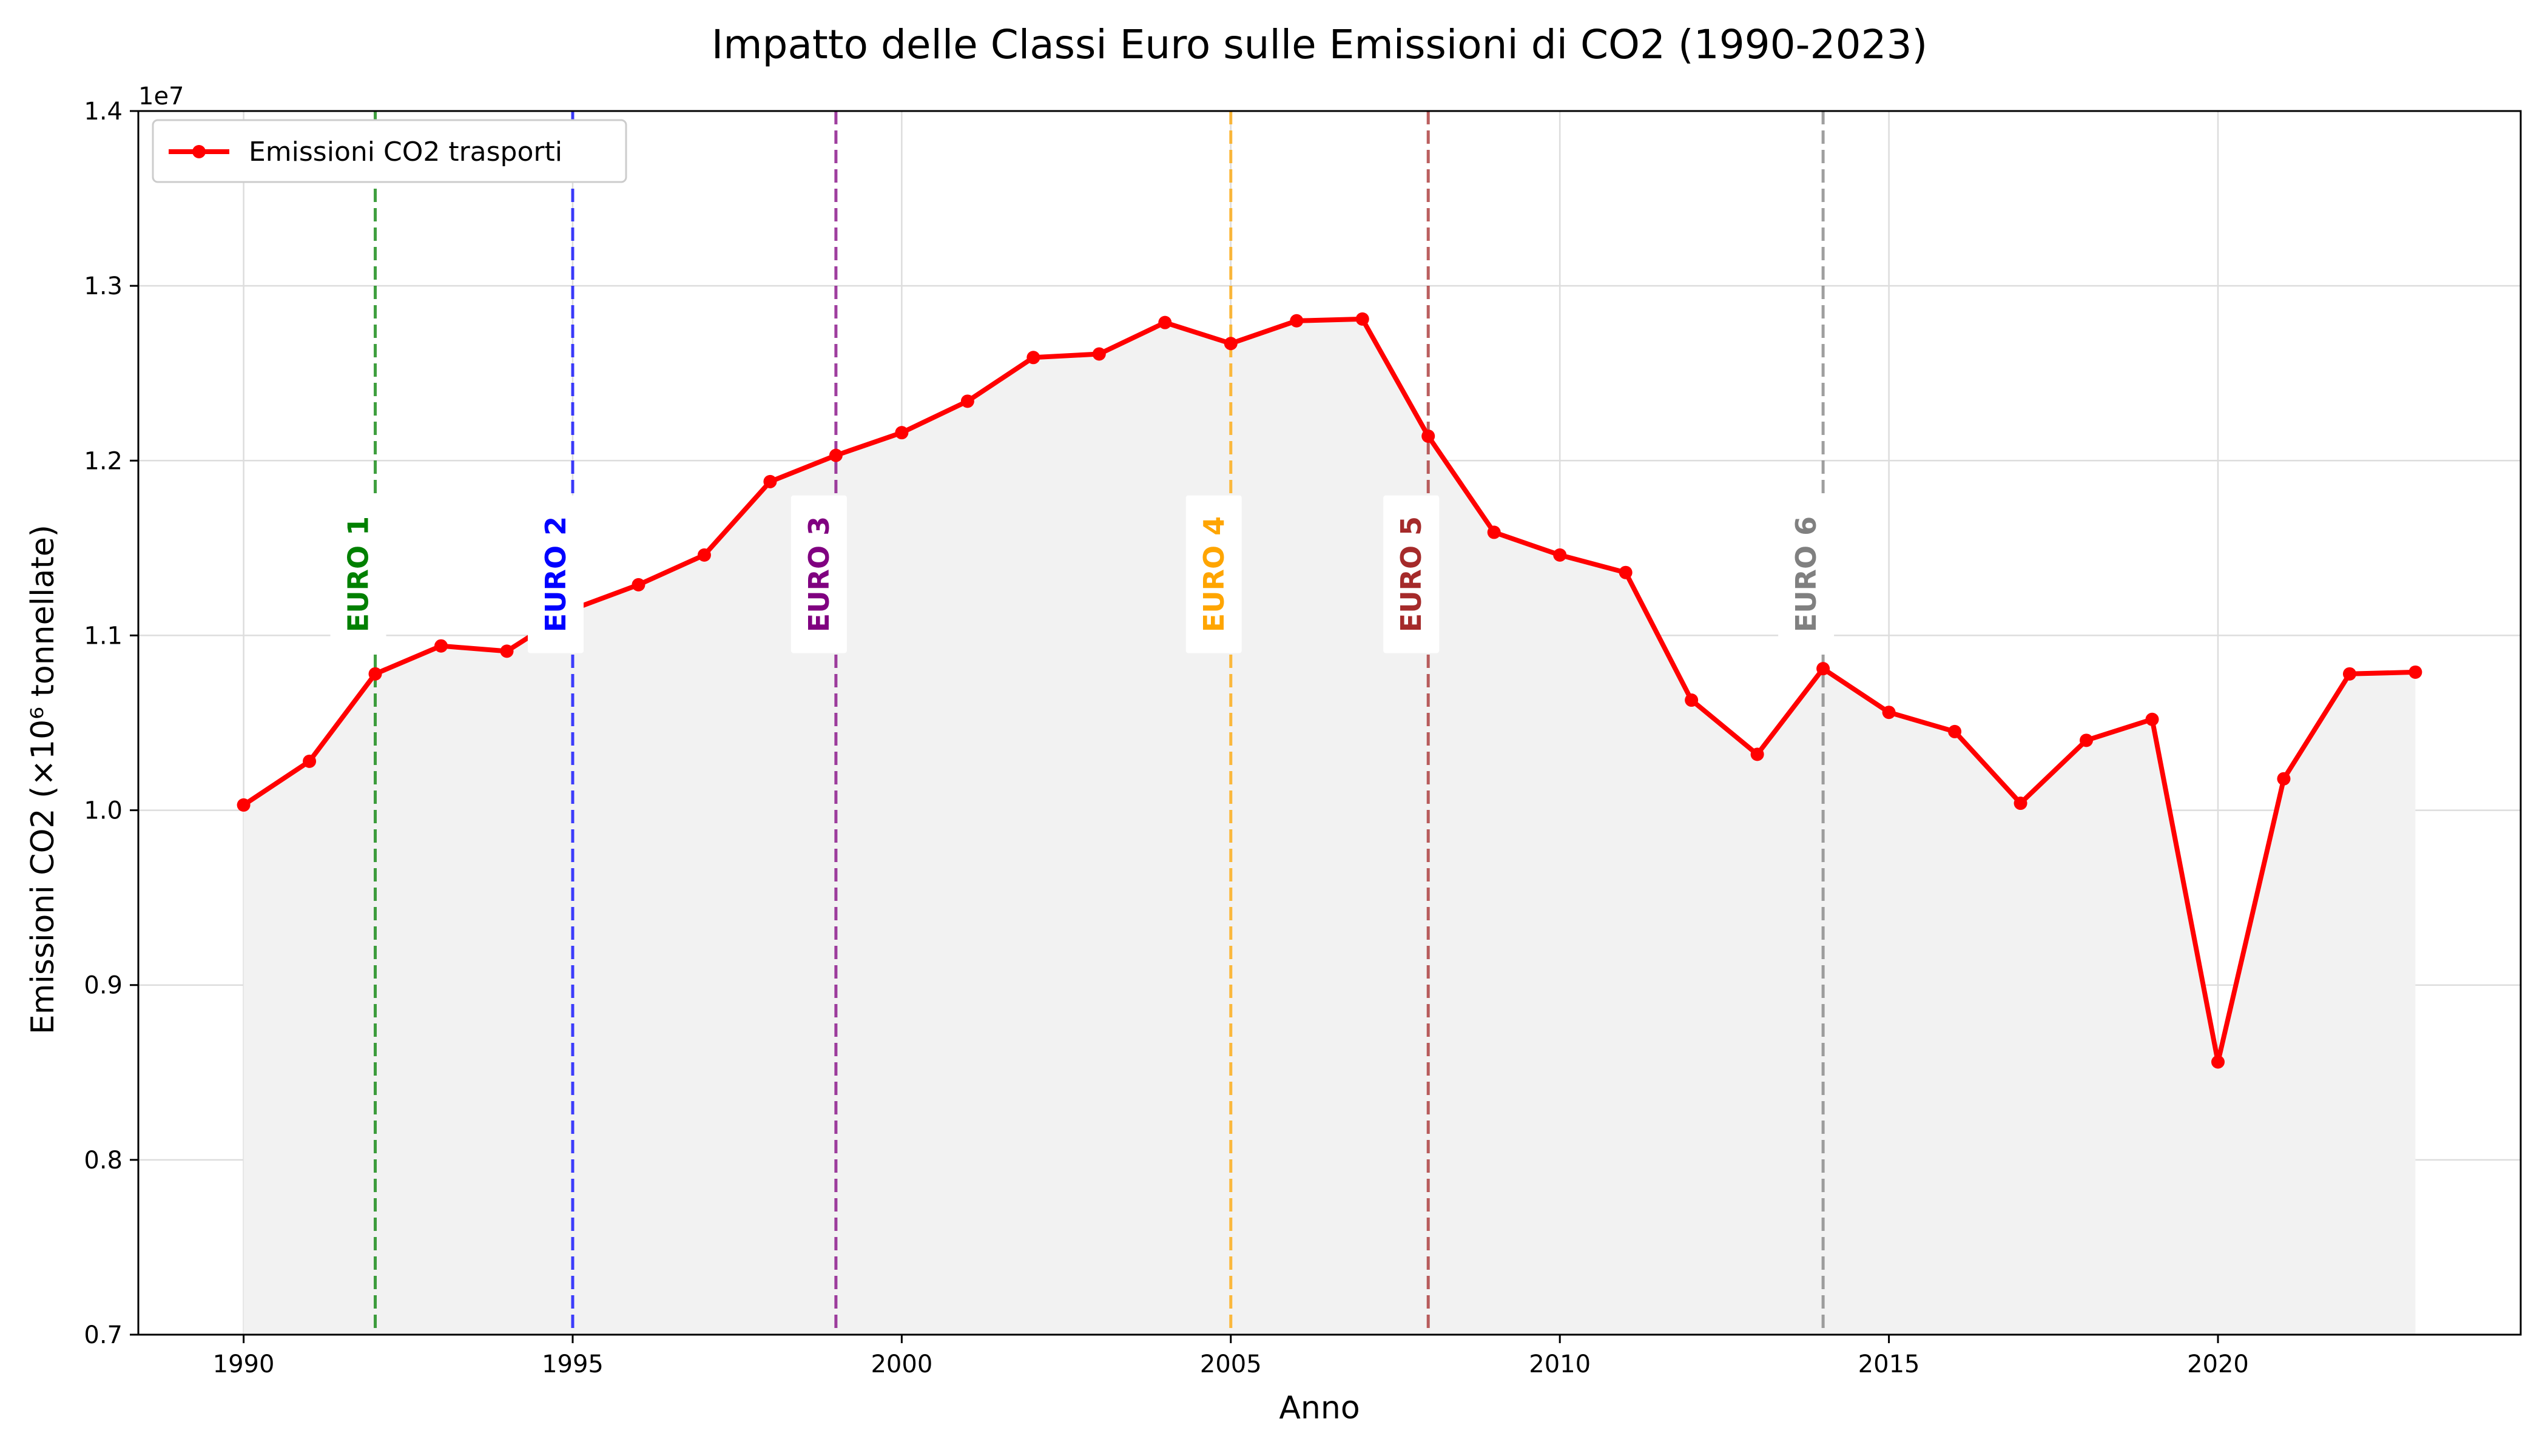  I want to click on legend-box, so click(389, 151).